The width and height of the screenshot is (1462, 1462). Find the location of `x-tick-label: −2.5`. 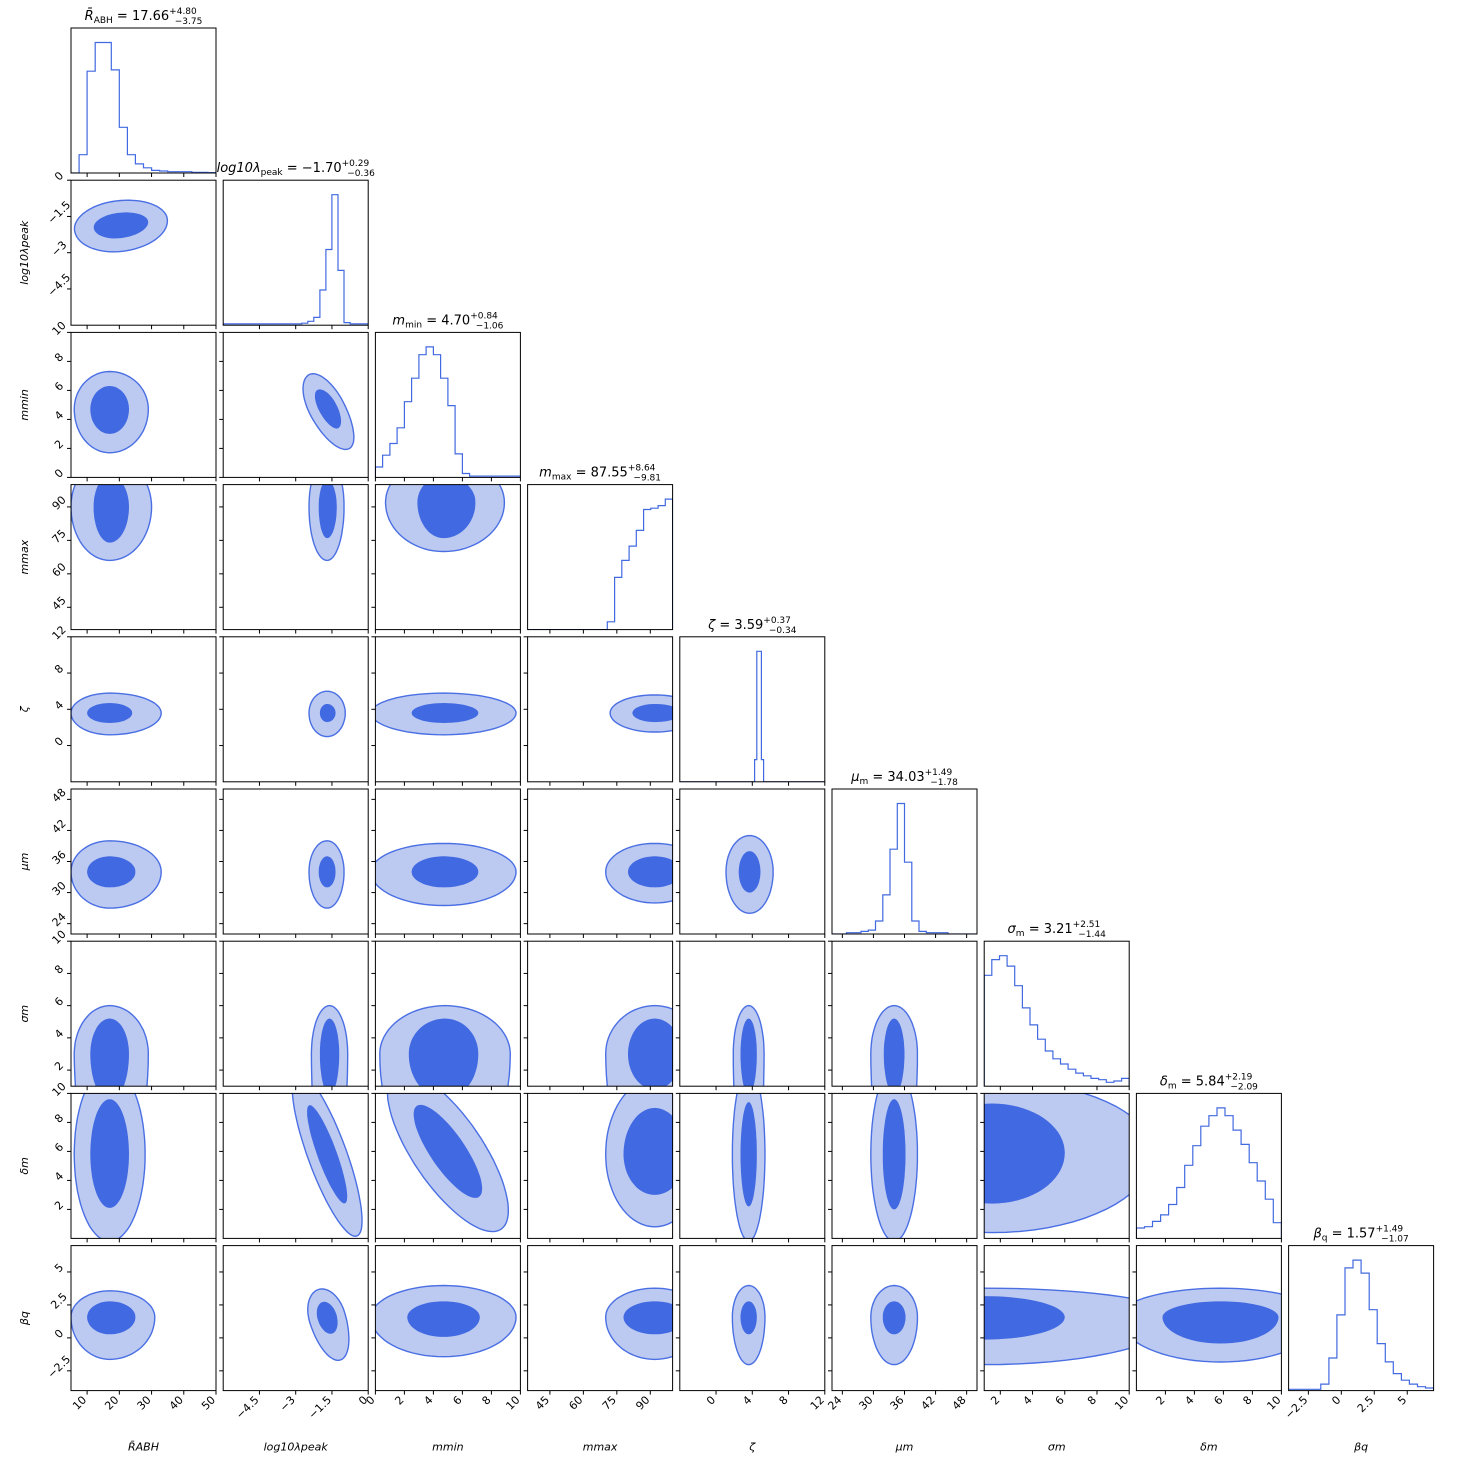

x-tick-label: −2.5 is located at coordinates (1296, 1408).